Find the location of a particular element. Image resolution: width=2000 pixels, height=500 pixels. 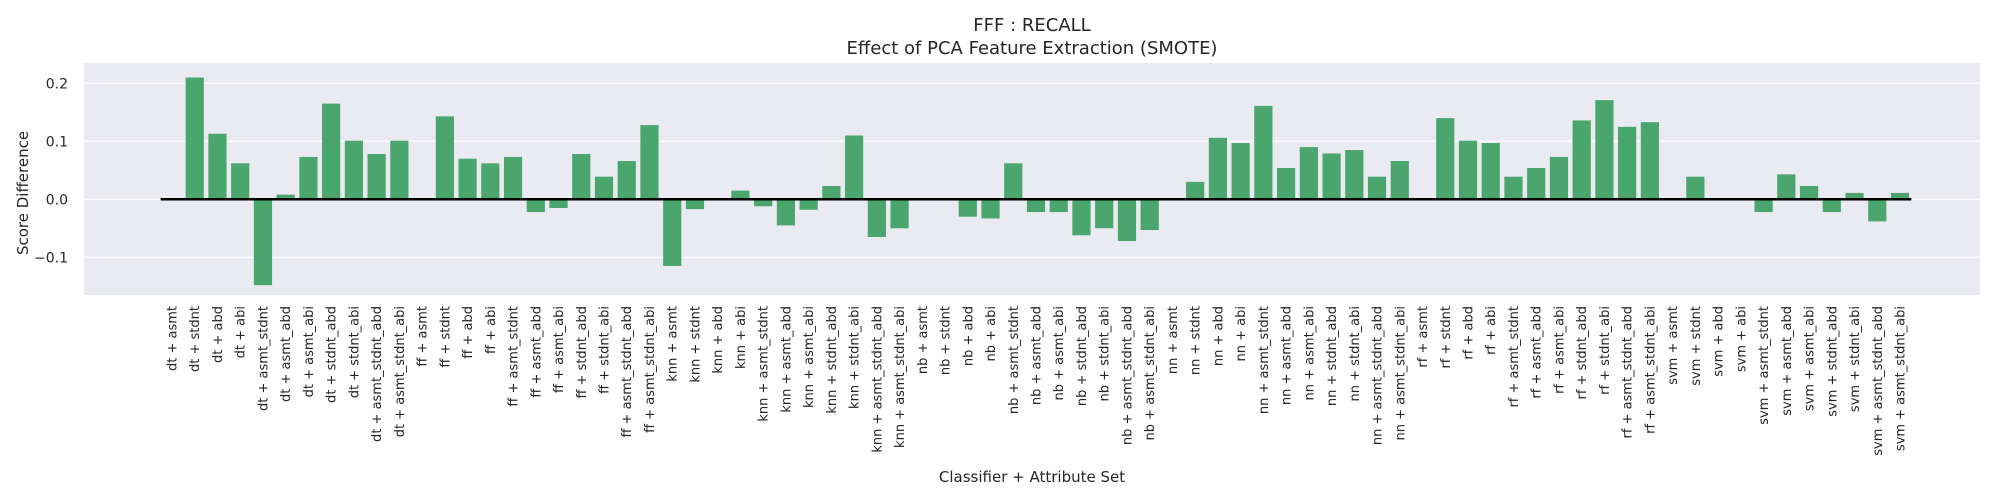

x-tick-label: ff + stdnt is located at coordinates (445, 337).